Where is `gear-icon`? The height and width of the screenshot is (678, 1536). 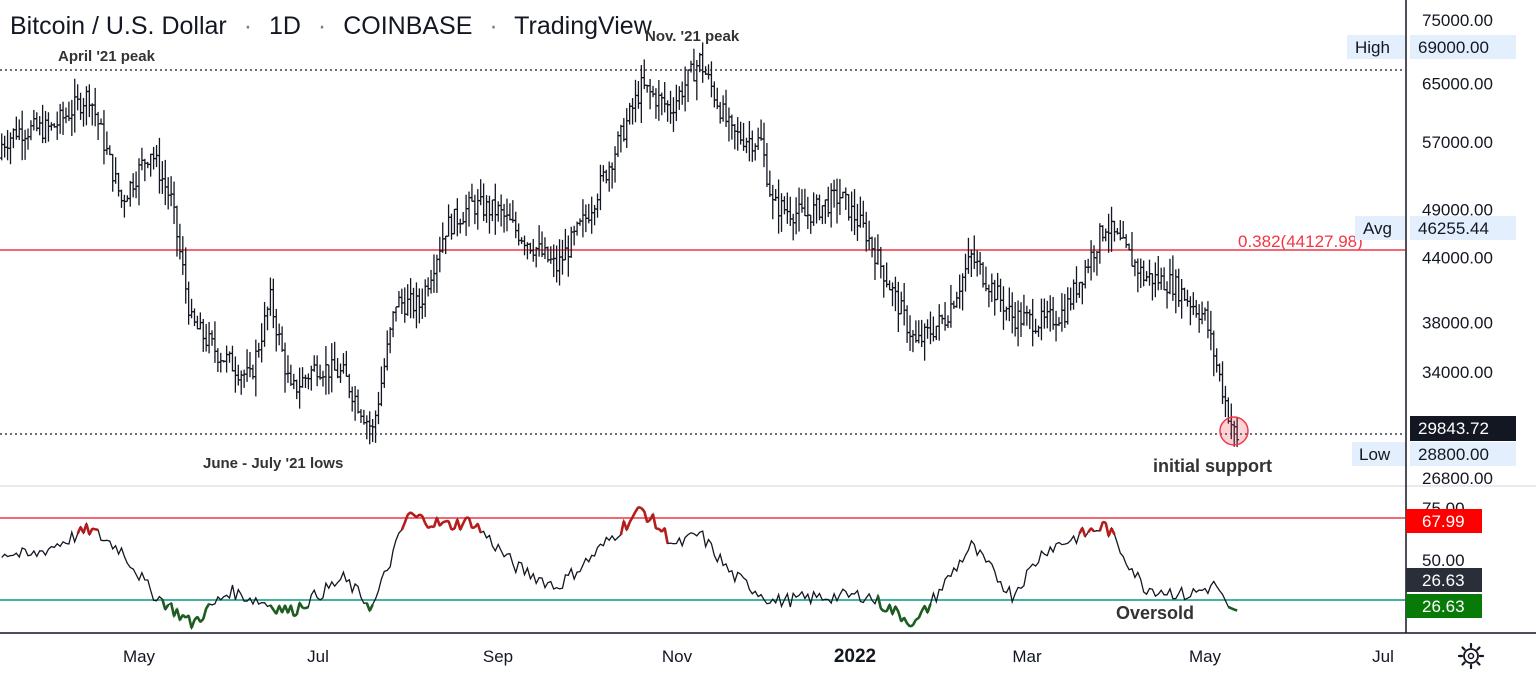 gear-icon is located at coordinates (1471, 656).